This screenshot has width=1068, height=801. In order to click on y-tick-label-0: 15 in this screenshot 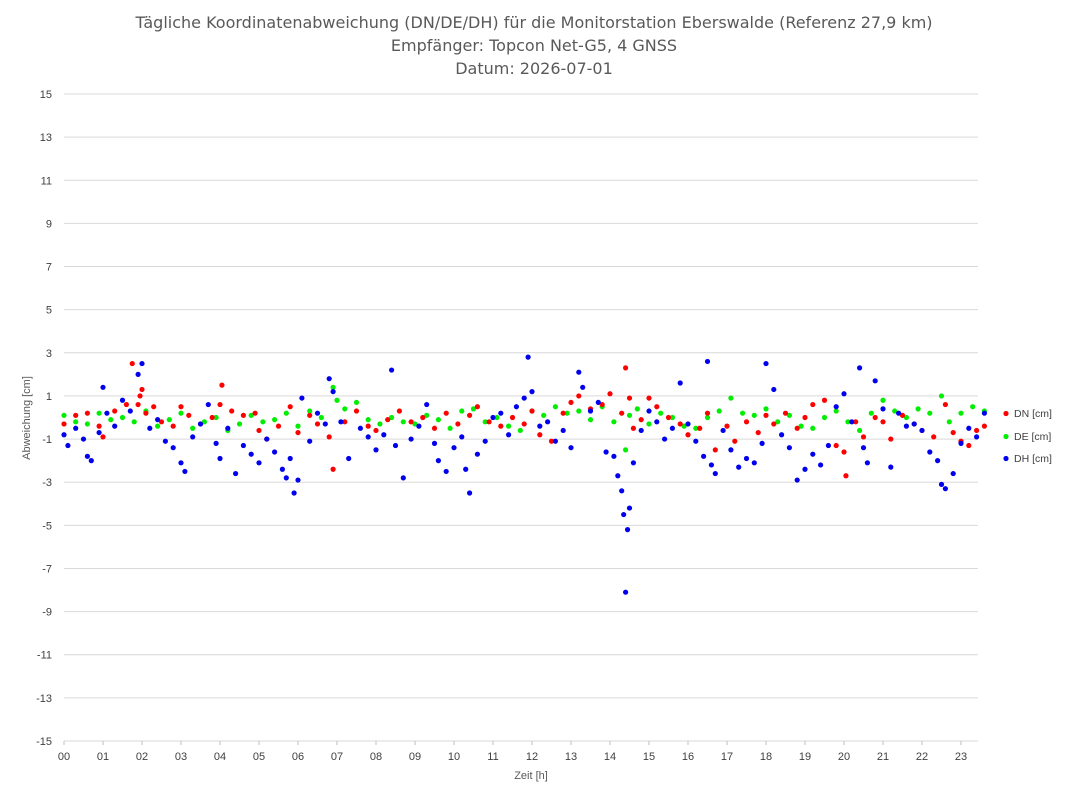, I will do `click(46, 95)`.